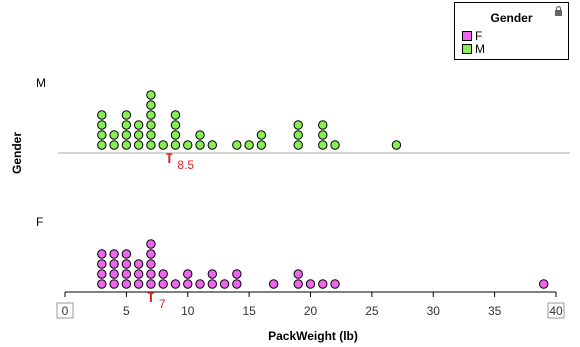 Image resolution: width=580 pixels, height=347 pixels. I want to click on x-tick-label: 20, so click(311, 311).